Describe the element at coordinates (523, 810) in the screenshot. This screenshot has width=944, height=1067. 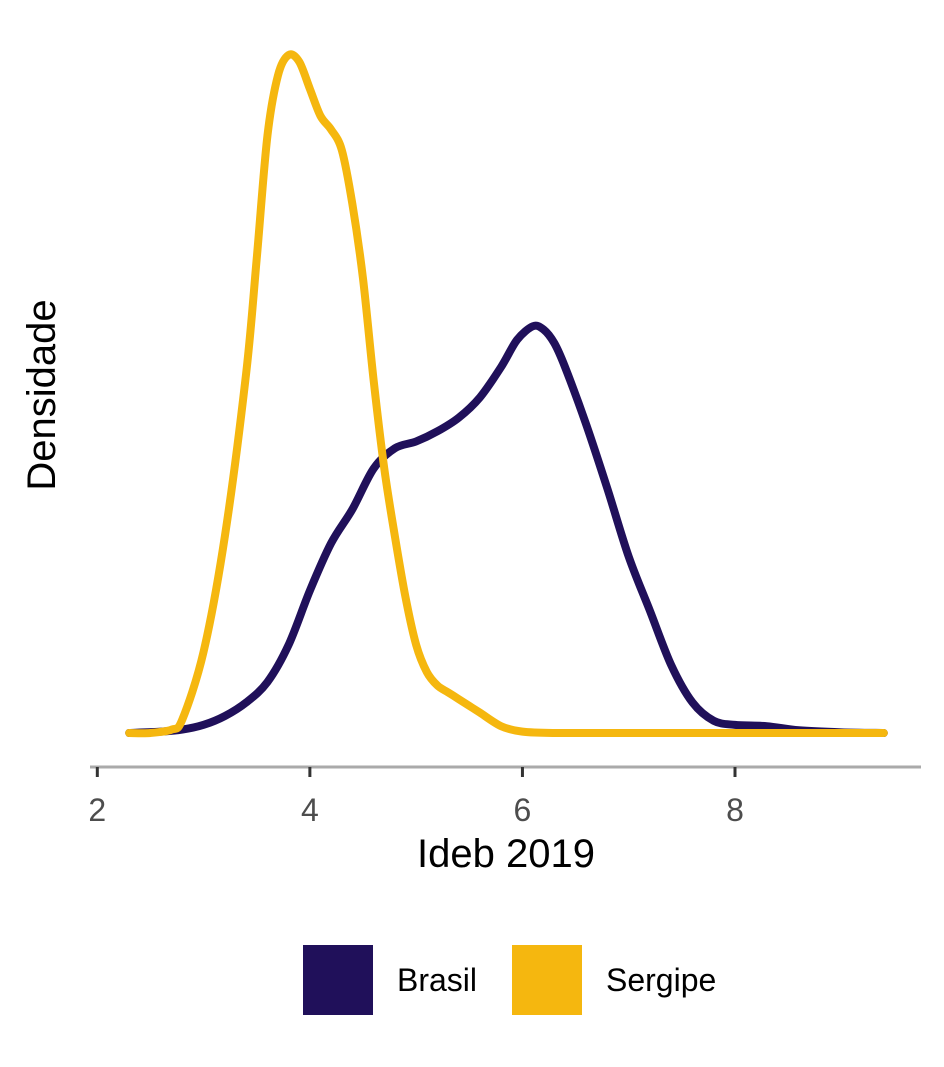
I see `x-tick-label-6: 6` at that location.